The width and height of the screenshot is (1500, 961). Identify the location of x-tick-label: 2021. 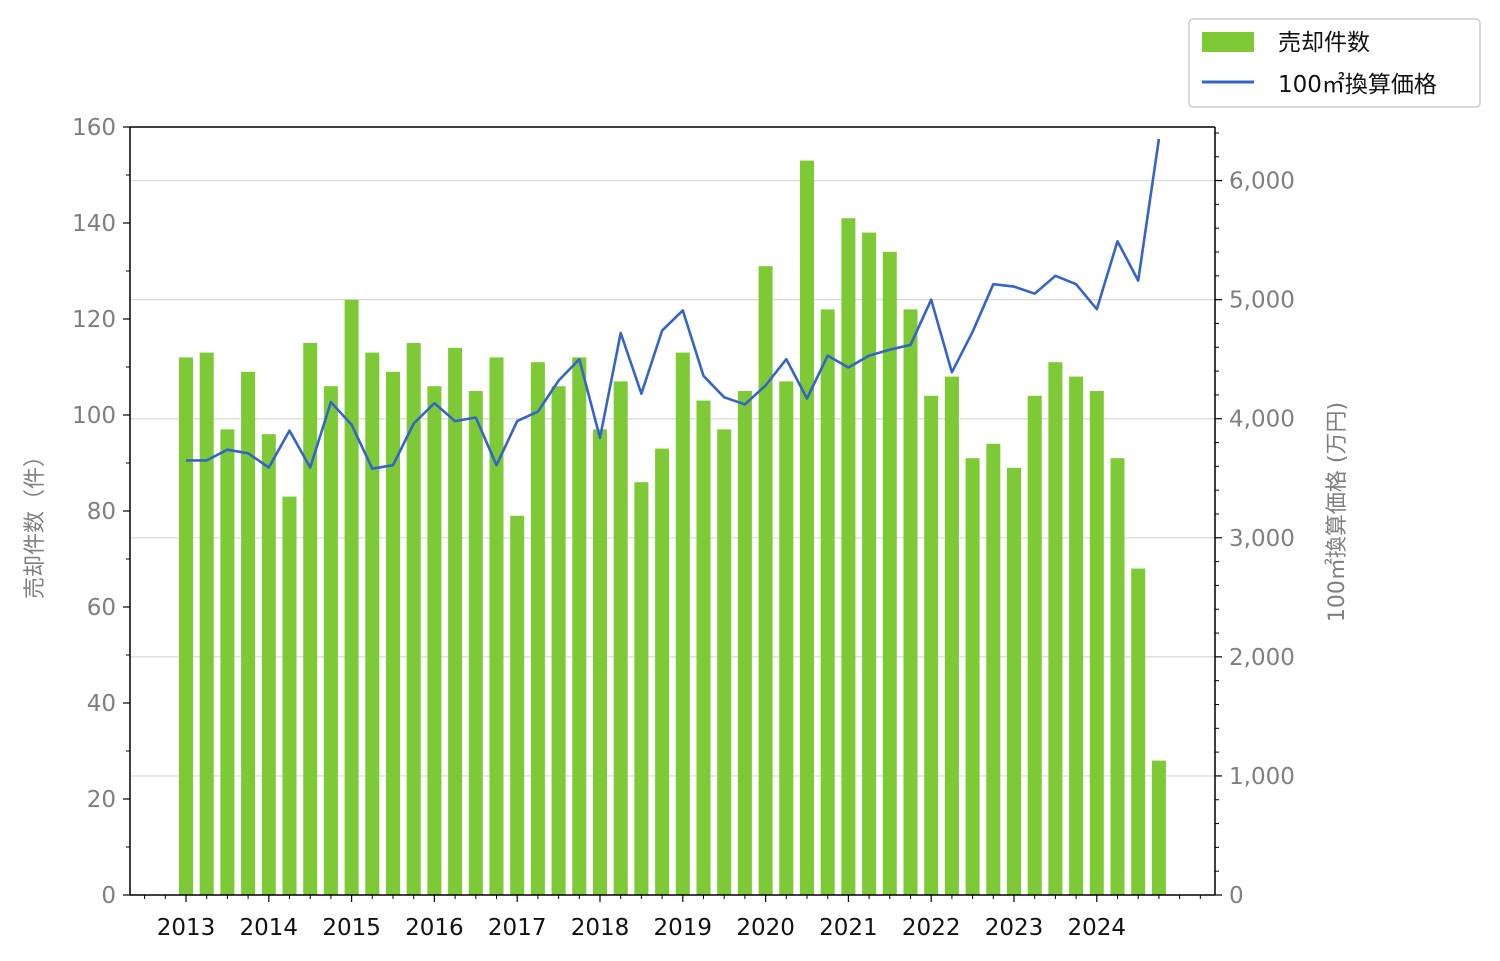
(848, 928).